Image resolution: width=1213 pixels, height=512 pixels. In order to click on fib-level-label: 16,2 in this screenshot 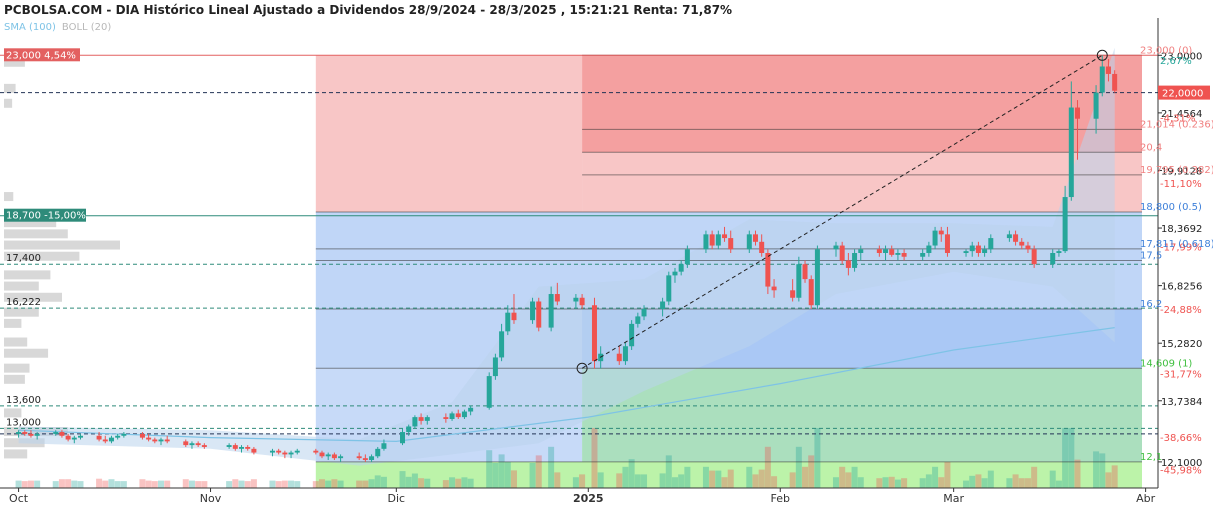, I will do `click(1151, 304)`.